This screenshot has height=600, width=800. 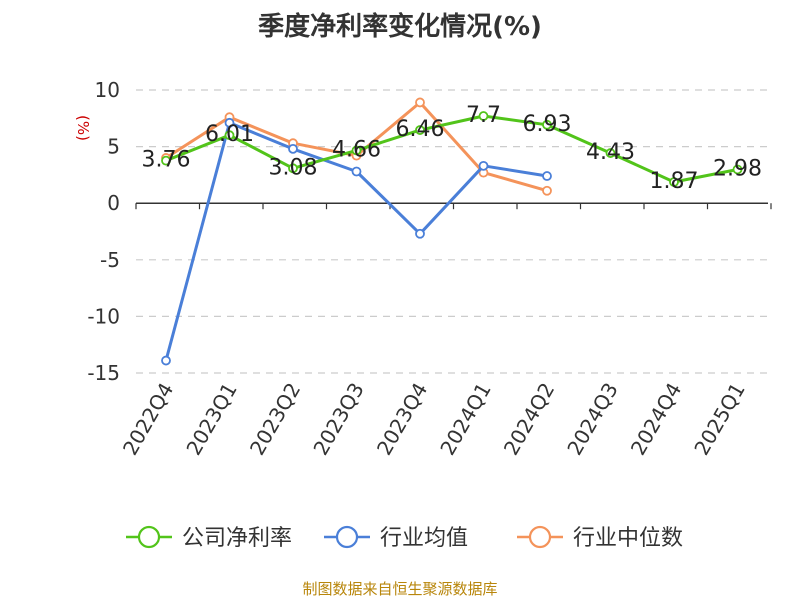 I want to click on legend-label: 公司净利率, so click(x=237, y=538).